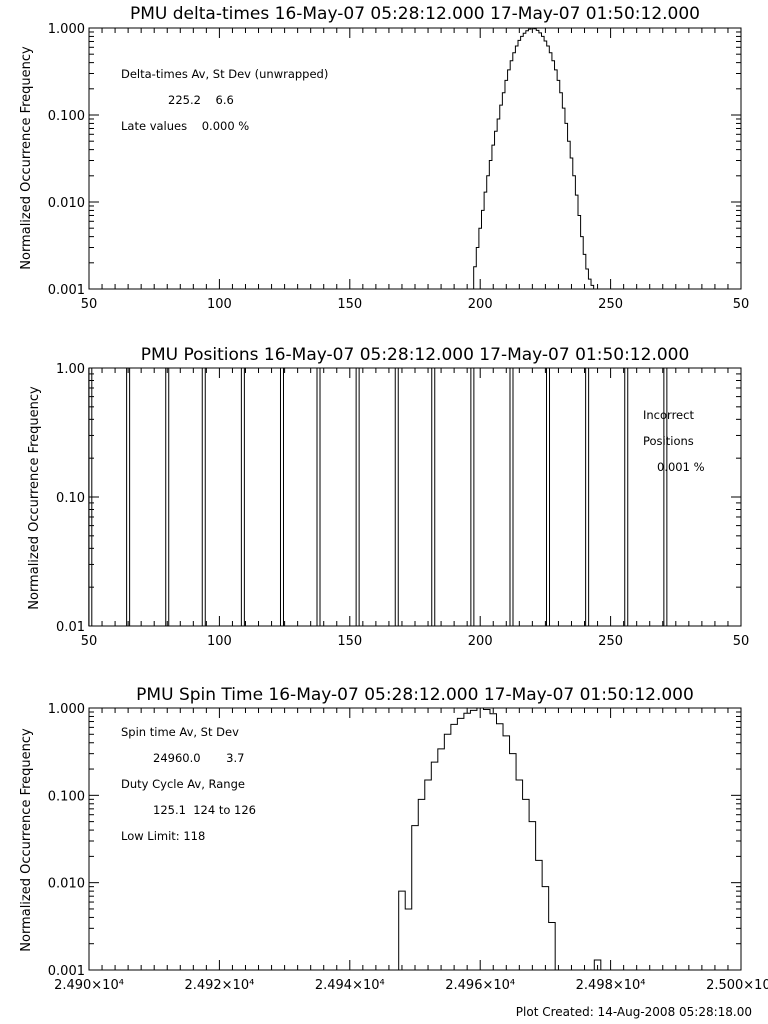 Image resolution: width=768 pixels, height=1024 pixels. I want to click on plot-created-footer: Plot Created: 14-Aug-2008 05:28:18.00, so click(634, 1012).